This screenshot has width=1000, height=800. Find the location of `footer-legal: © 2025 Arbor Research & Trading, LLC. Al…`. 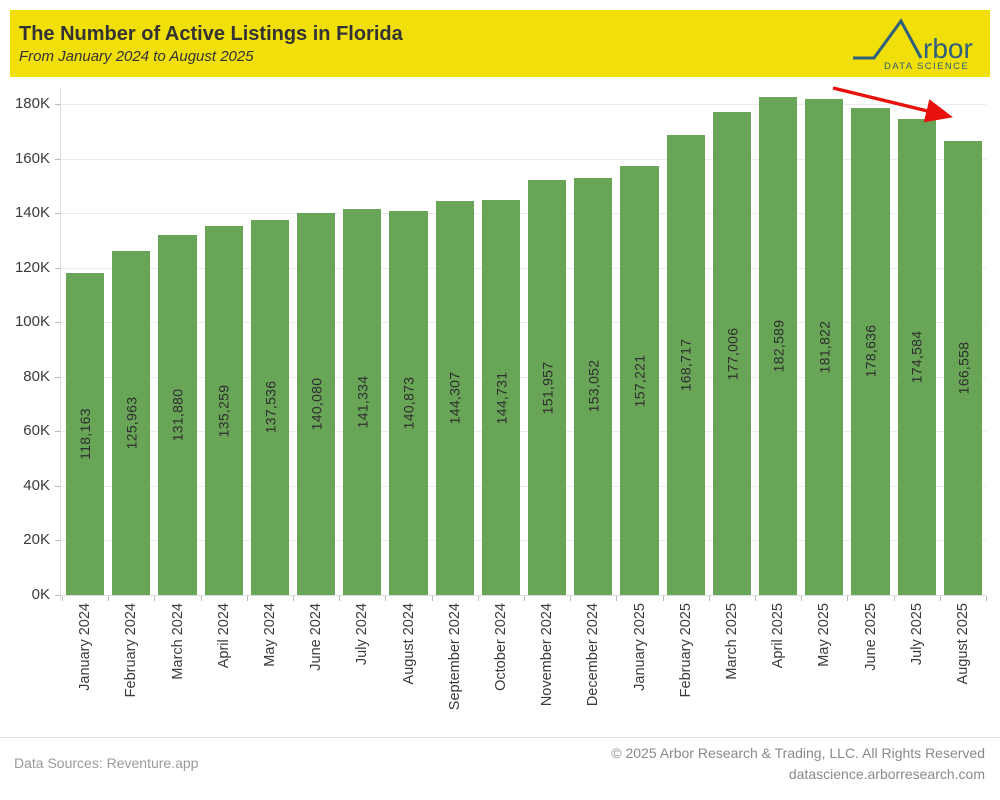

footer-legal: © 2025 Arbor Research & Trading, LLC. Al… is located at coordinates (798, 764).